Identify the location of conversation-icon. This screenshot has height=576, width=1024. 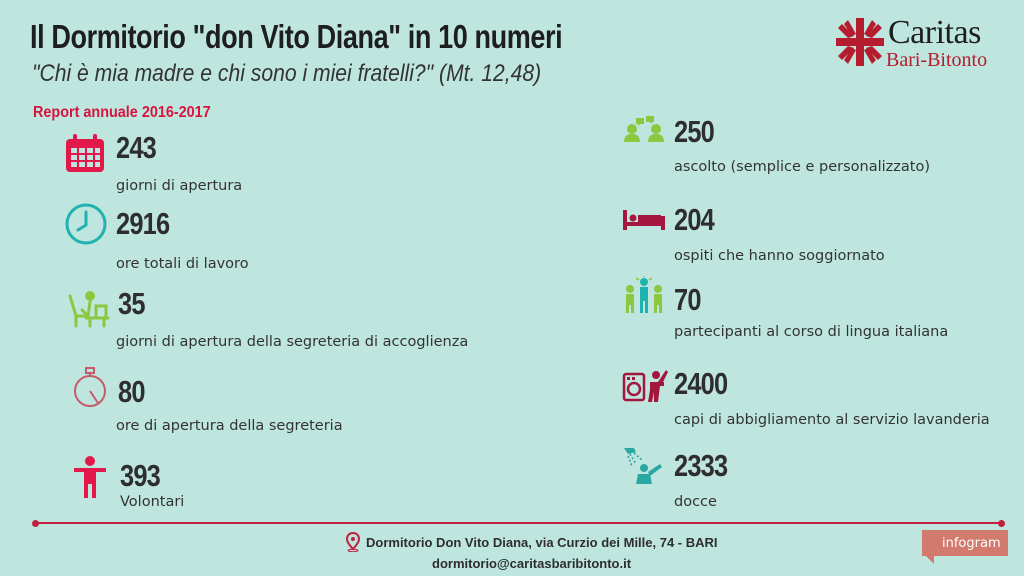
(644, 129).